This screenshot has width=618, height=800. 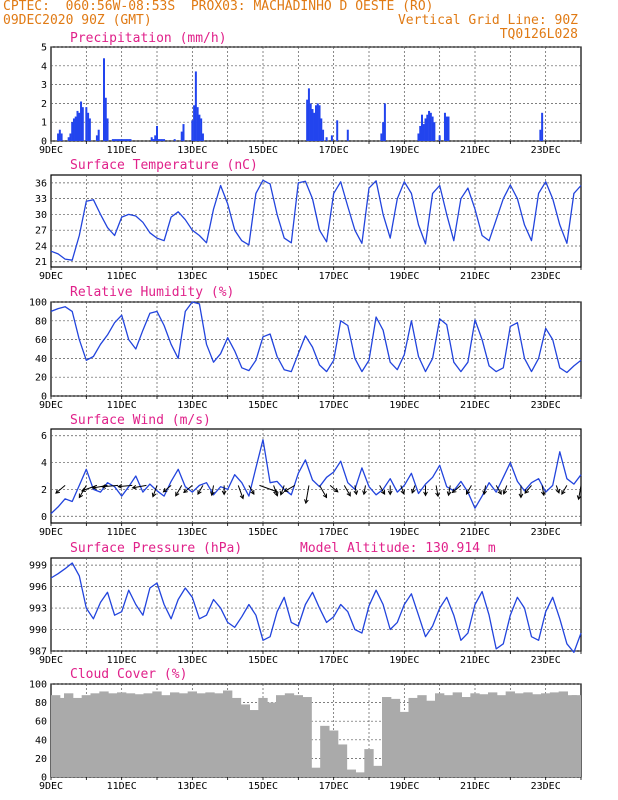 I want to click on y-tick-label: 2, so click(x=44, y=104).